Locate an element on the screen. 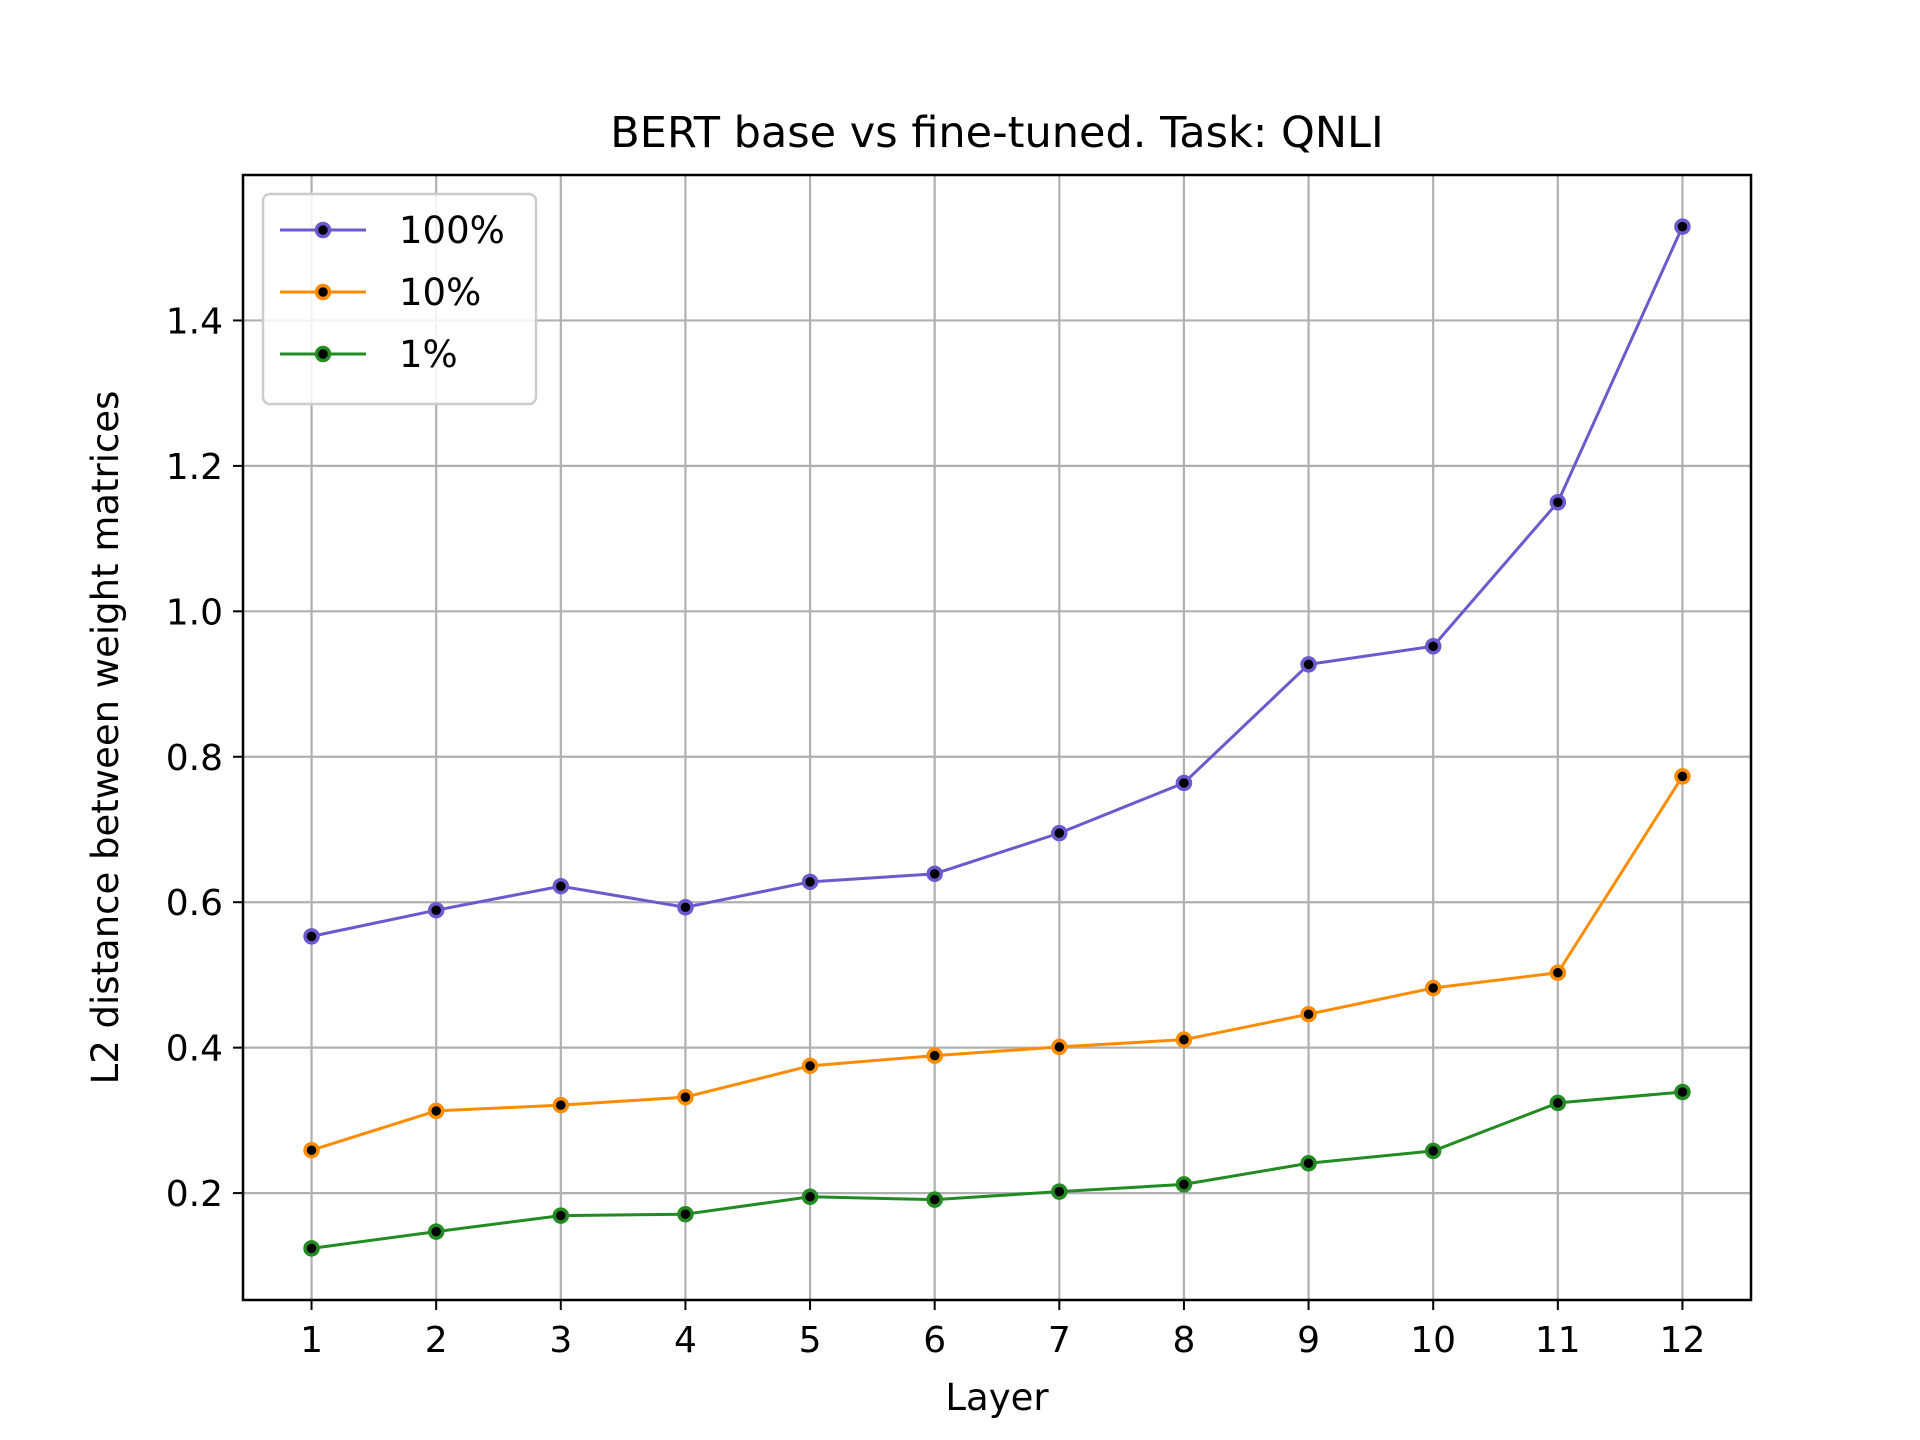  x-tick-label: 1 is located at coordinates (311, 1340).